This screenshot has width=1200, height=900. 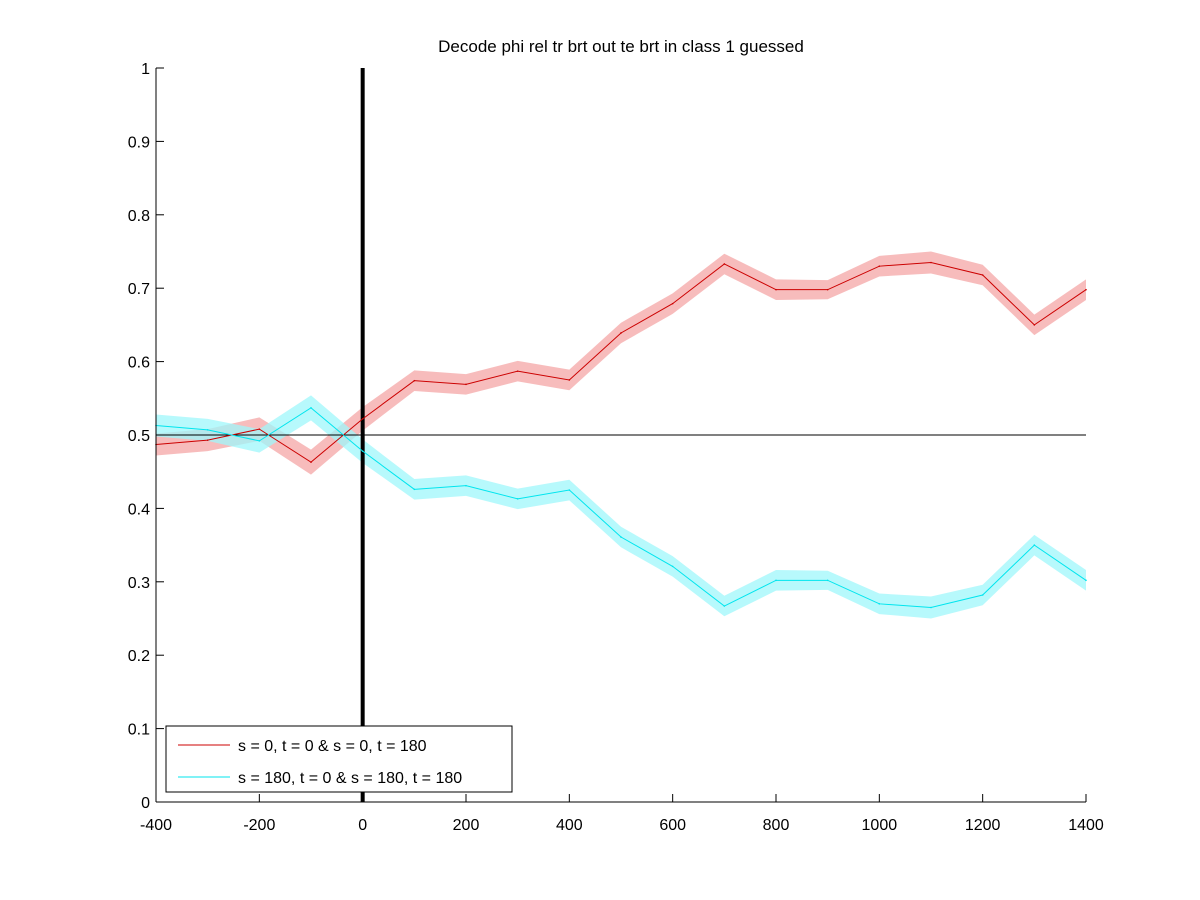 I want to click on y-tick-label: 0.1, so click(x=139, y=730).